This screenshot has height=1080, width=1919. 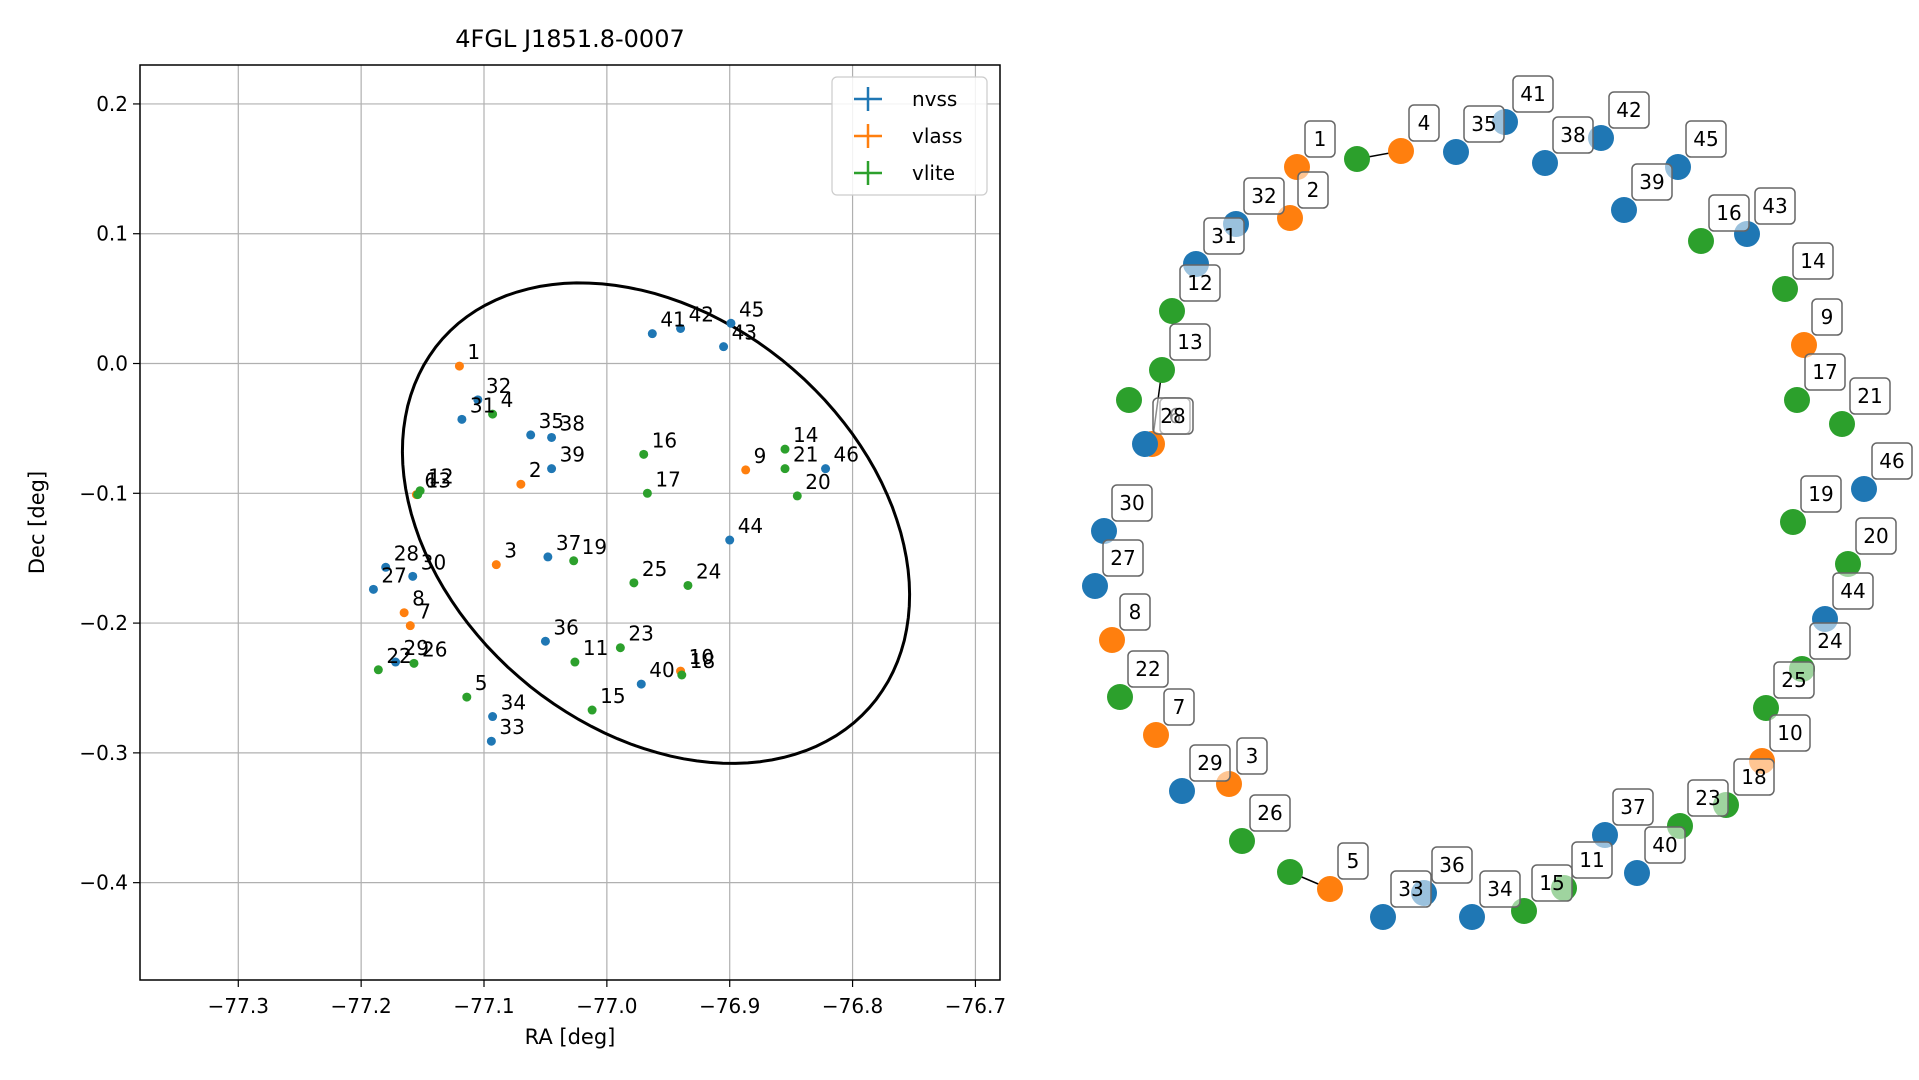 What do you see at coordinates (612, 696) in the screenshot?
I see `point-label: 15` at bounding box center [612, 696].